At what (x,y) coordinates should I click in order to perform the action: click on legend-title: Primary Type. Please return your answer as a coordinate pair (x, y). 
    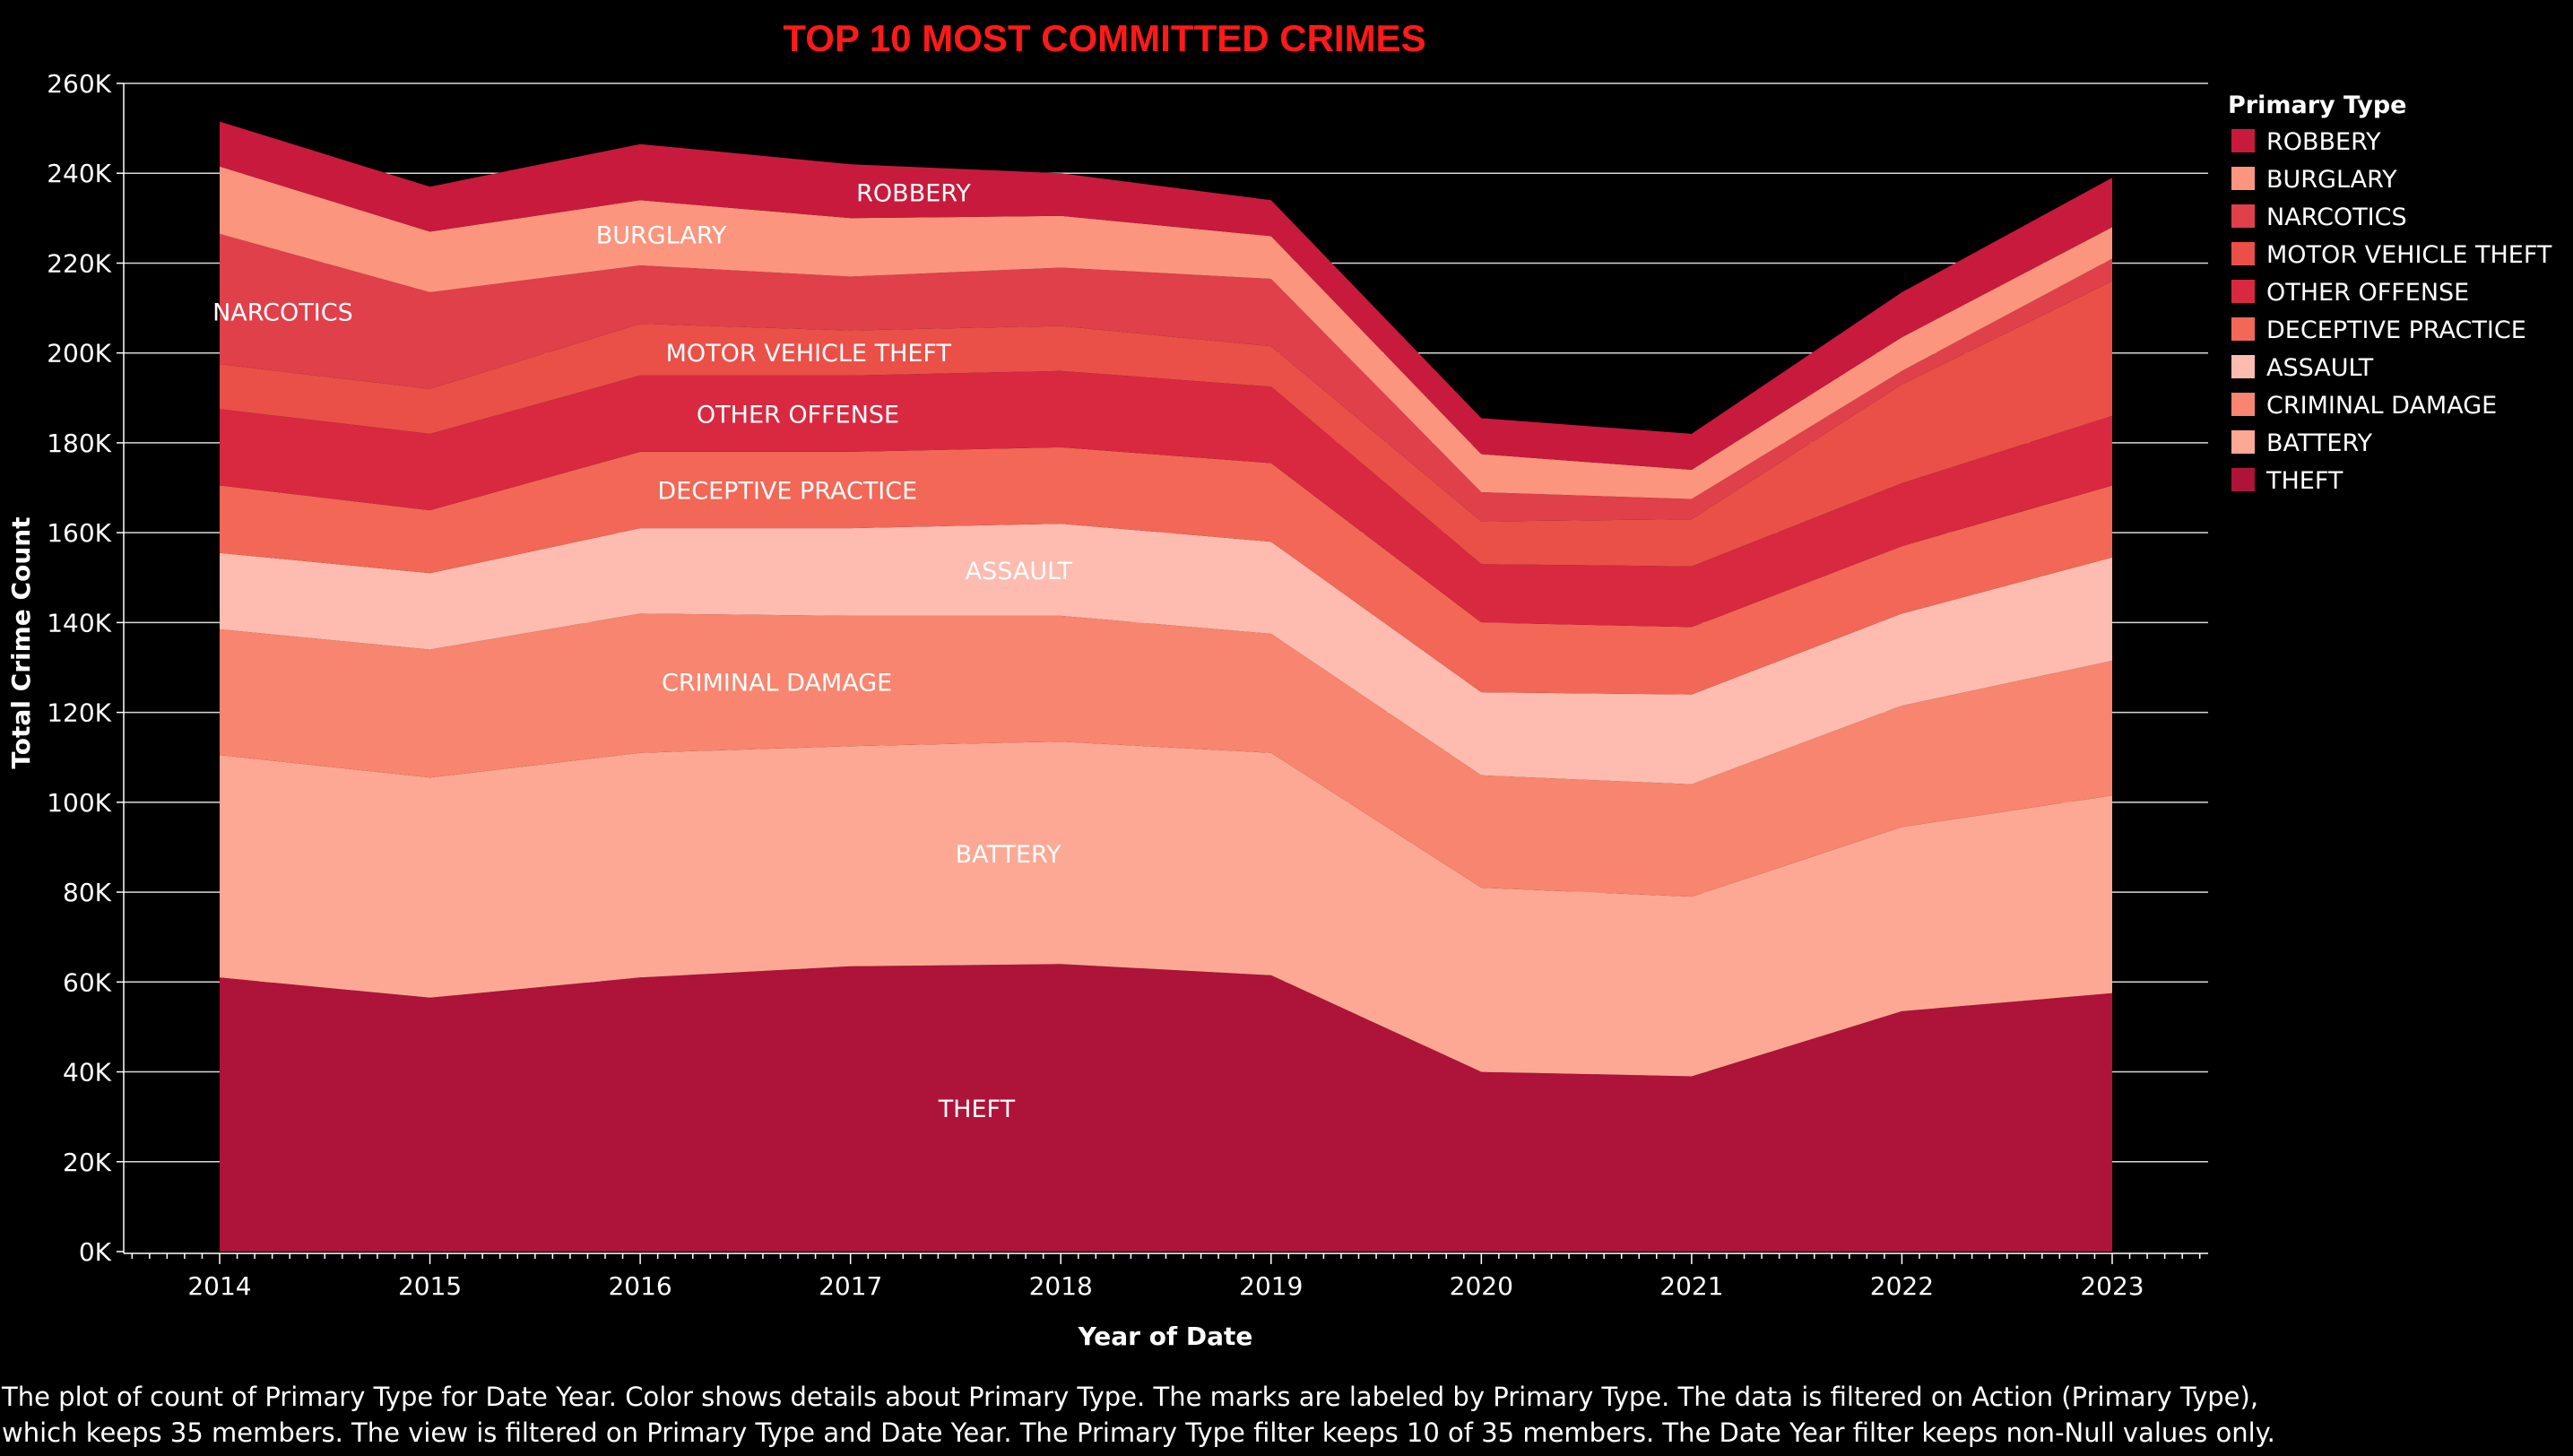
    Looking at the image, I should click on (2317, 105).